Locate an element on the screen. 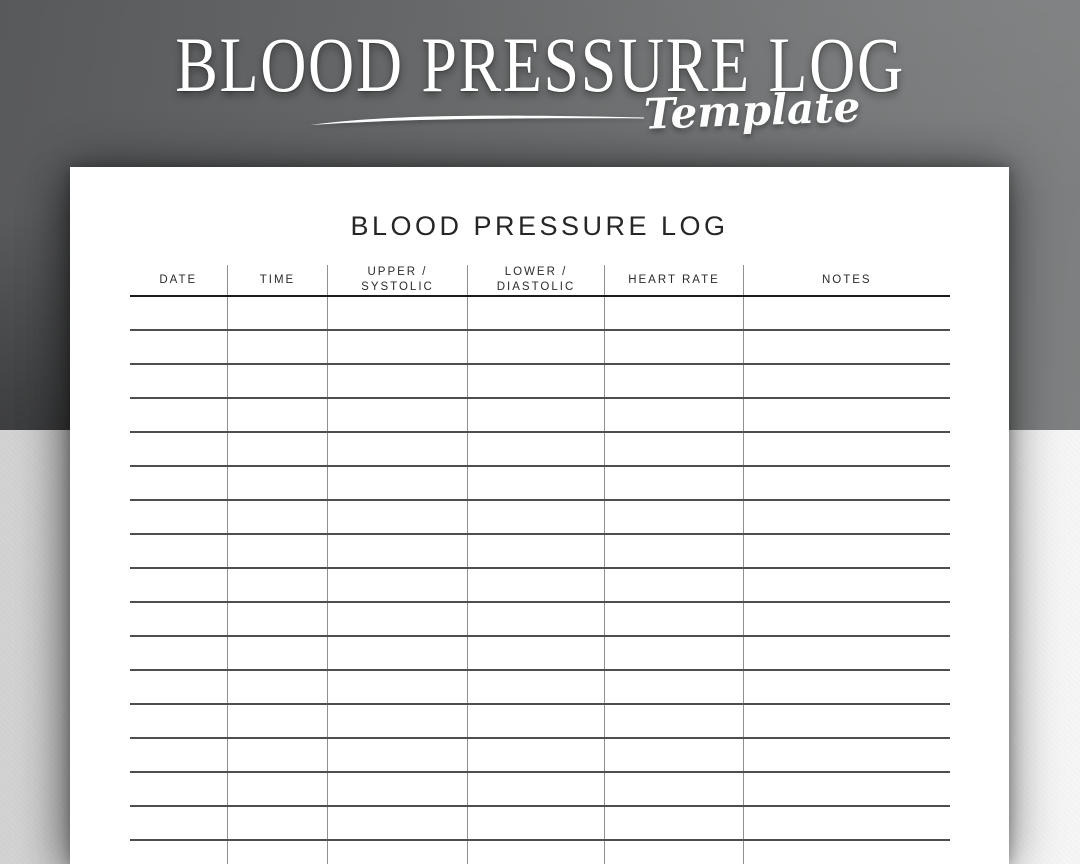 The height and width of the screenshot is (864, 1080). column-header-date: DATE is located at coordinates (178, 281).